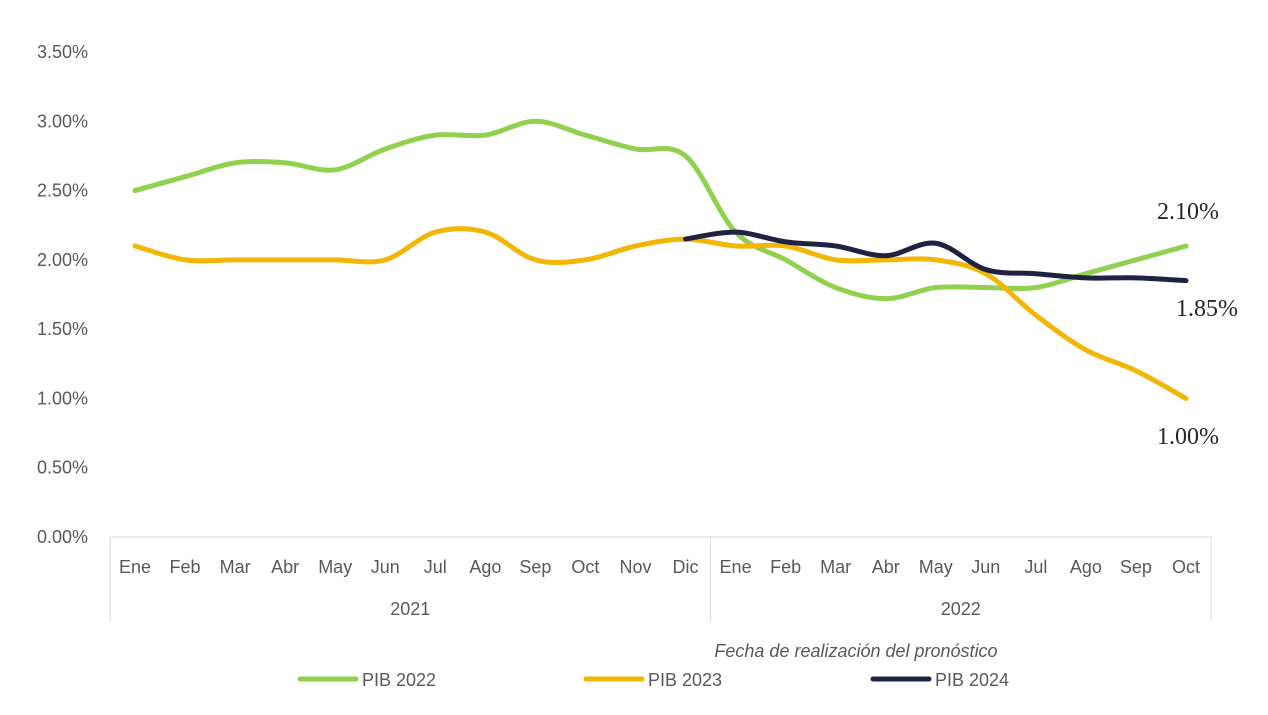 The image size is (1268, 715). What do you see at coordinates (410, 609) in the screenshot?
I see `x-group-label: 2021` at bounding box center [410, 609].